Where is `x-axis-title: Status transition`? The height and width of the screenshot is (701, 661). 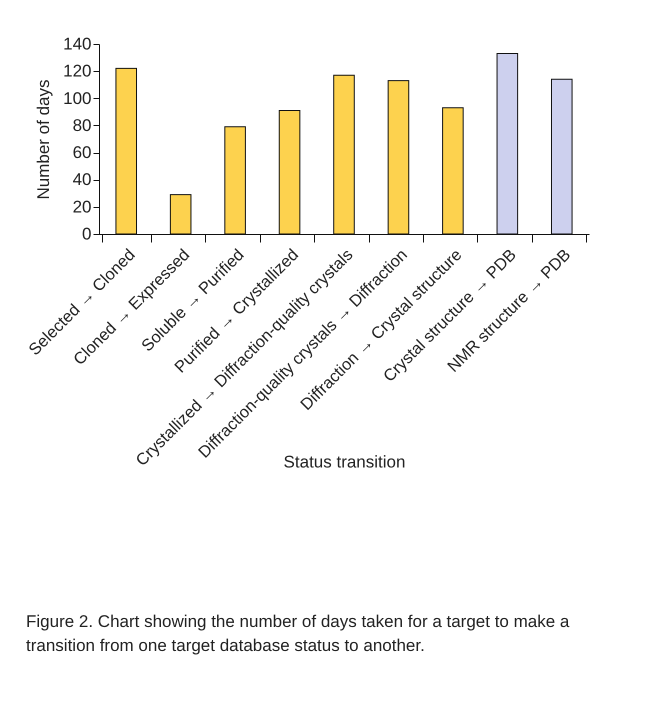 x-axis-title: Status transition is located at coordinates (345, 462).